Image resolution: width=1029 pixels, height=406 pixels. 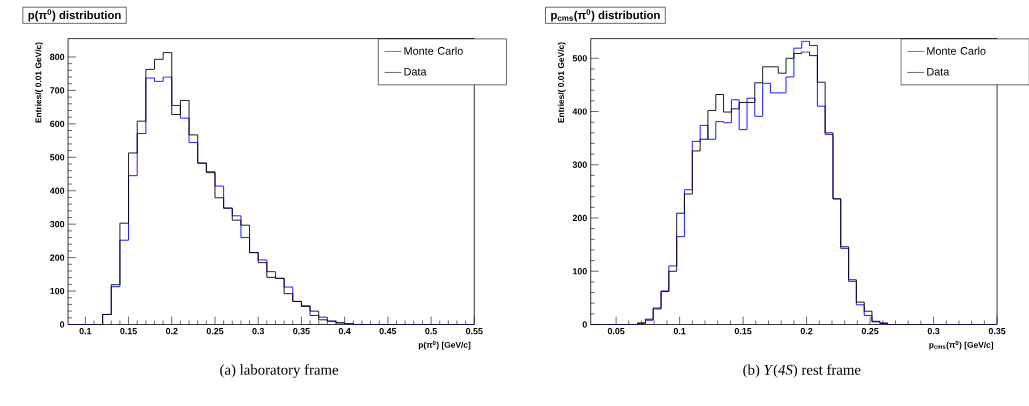 I want to click on x-tick-label: 0.55, so click(x=474, y=331).